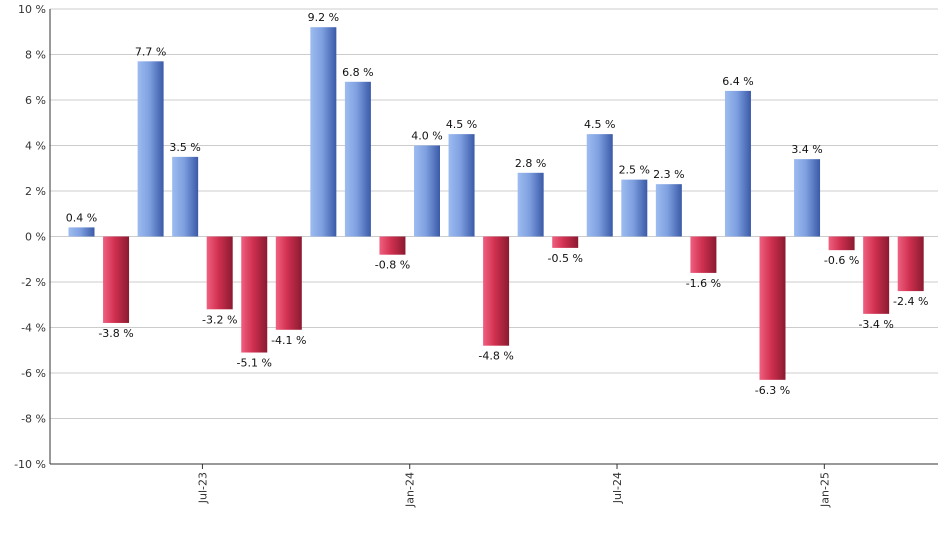  I want to click on bar-data-label: 7.7 %, so click(150, 51).